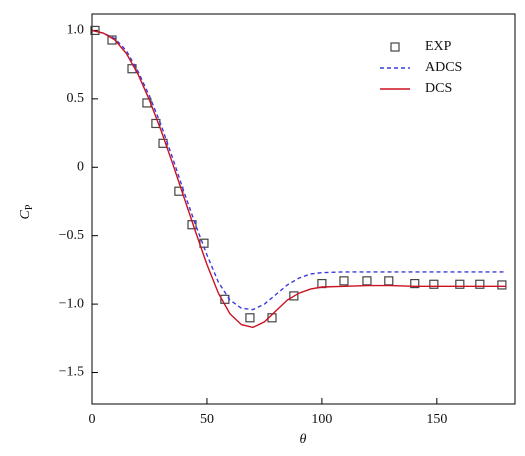 This screenshot has height=456, width=525. What do you see at coordinates (71, 303) in the screenshot?
I see `y-tick-label: −1.0` at bounding box center [71, 303].